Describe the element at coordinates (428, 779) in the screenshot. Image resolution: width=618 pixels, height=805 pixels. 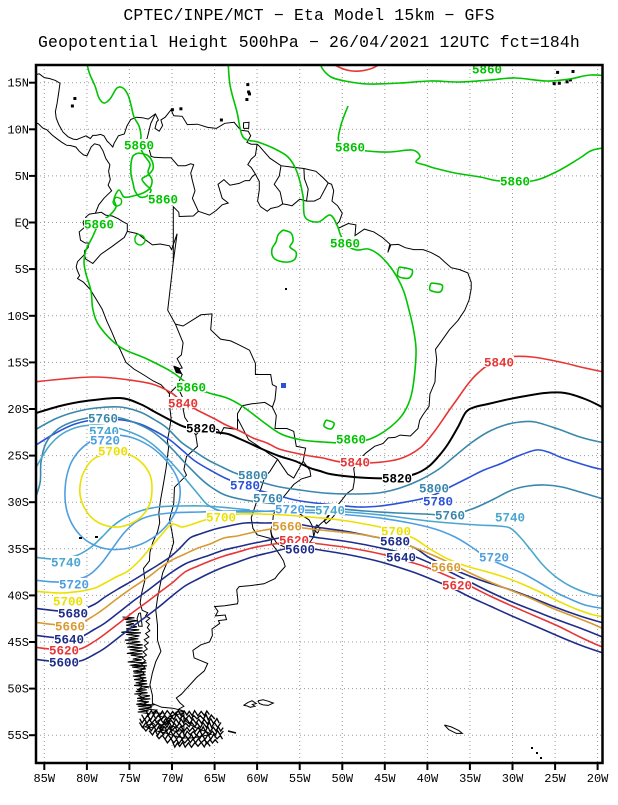
I see `svg-text: 40W` at that location.